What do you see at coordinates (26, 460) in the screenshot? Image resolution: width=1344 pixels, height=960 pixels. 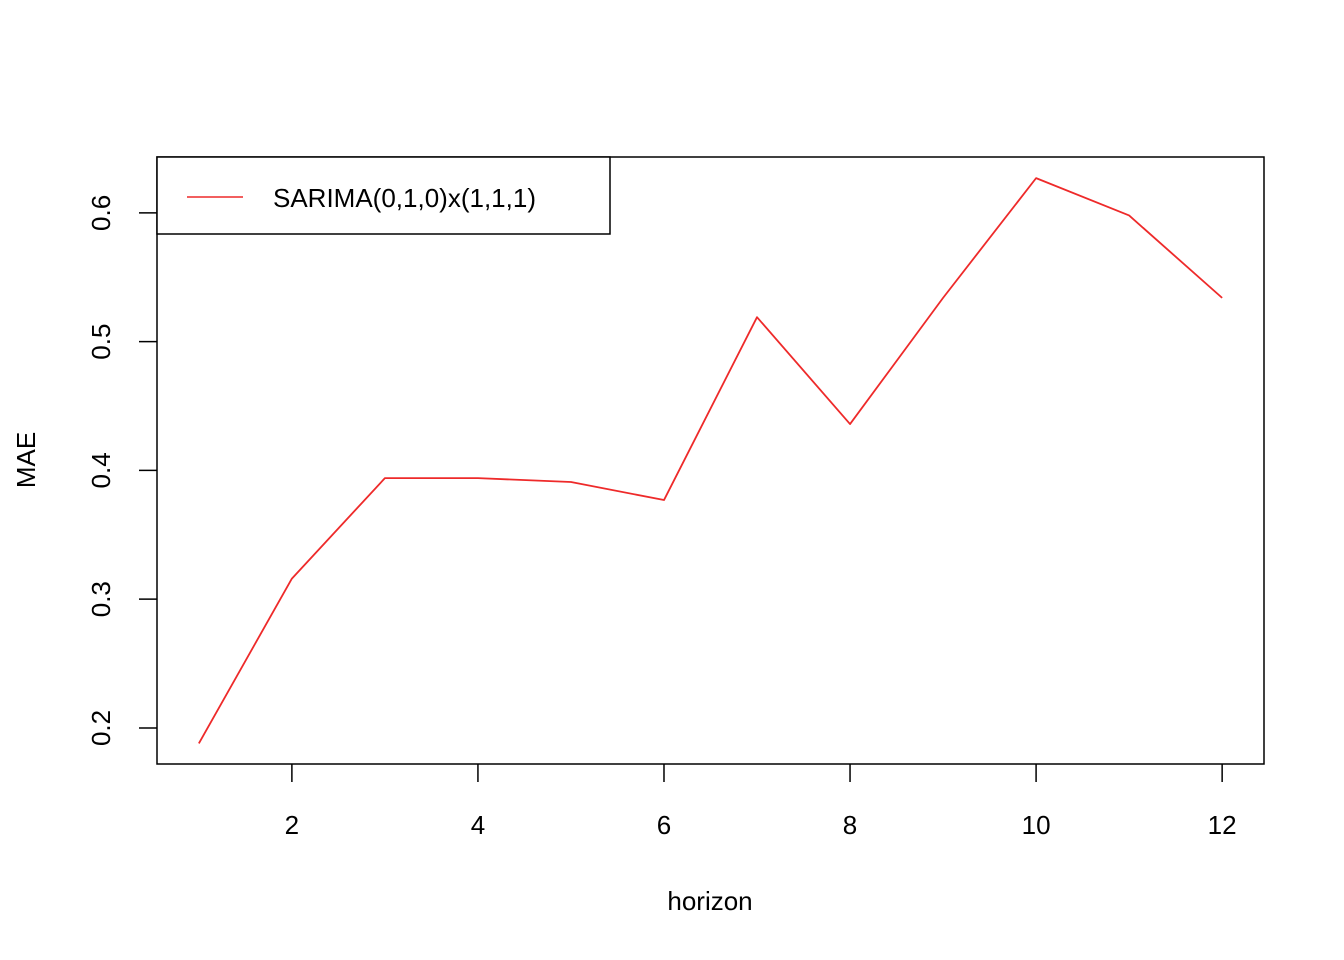 I see `y-axis-label: MAE` at bounding box center [26, 460].